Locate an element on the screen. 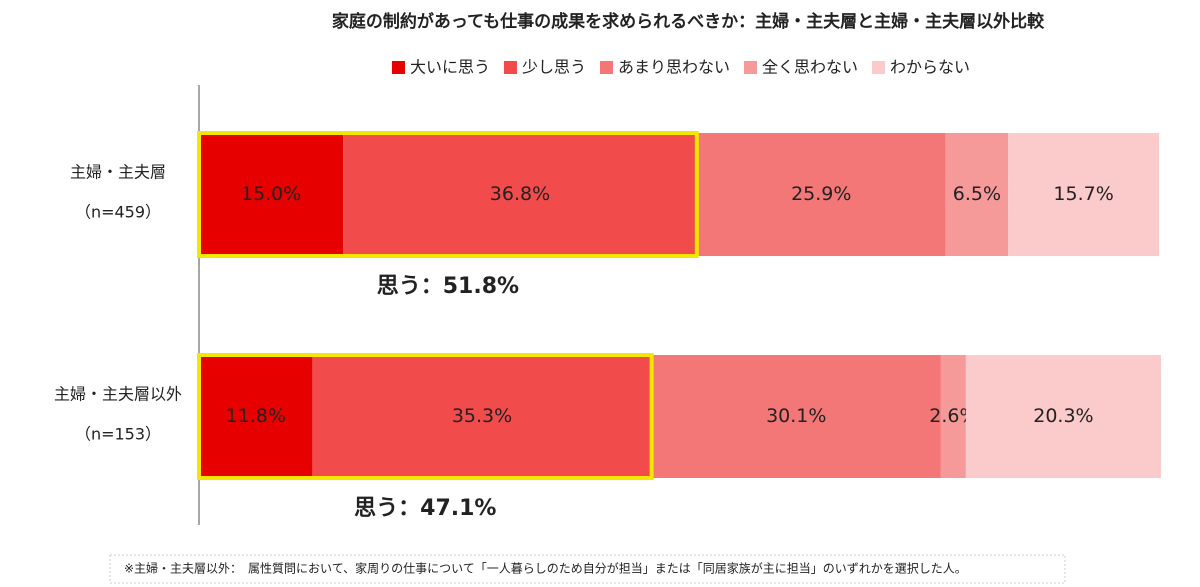  value-label: 25.9% is located at coordinates (821, 194).